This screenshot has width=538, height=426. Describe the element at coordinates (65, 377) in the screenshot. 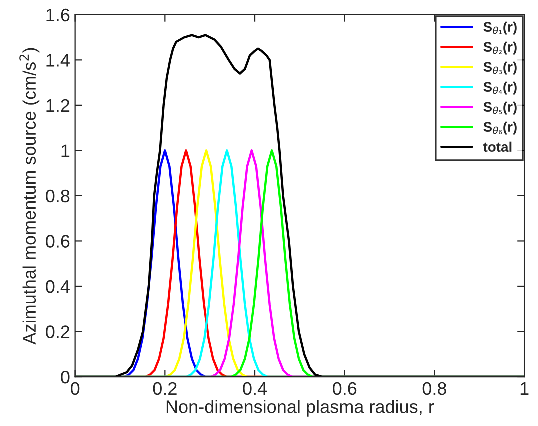

I see `y-tick-label: 0` at that location.